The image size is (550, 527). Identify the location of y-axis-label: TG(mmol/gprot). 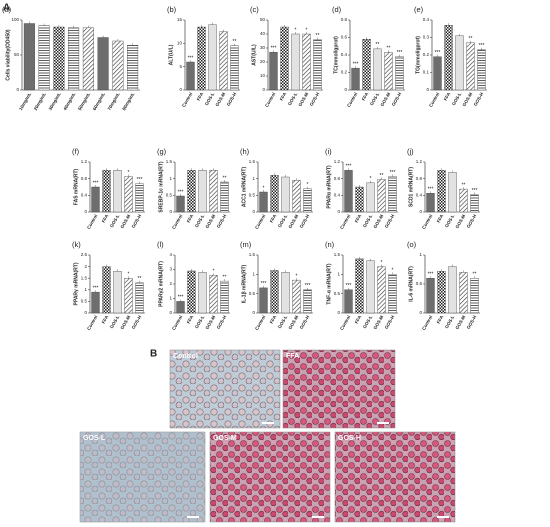
(418, 55).